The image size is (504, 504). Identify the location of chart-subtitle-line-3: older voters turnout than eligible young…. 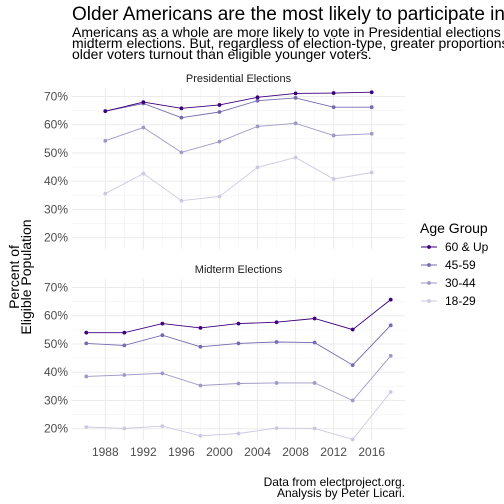
(222, 54).